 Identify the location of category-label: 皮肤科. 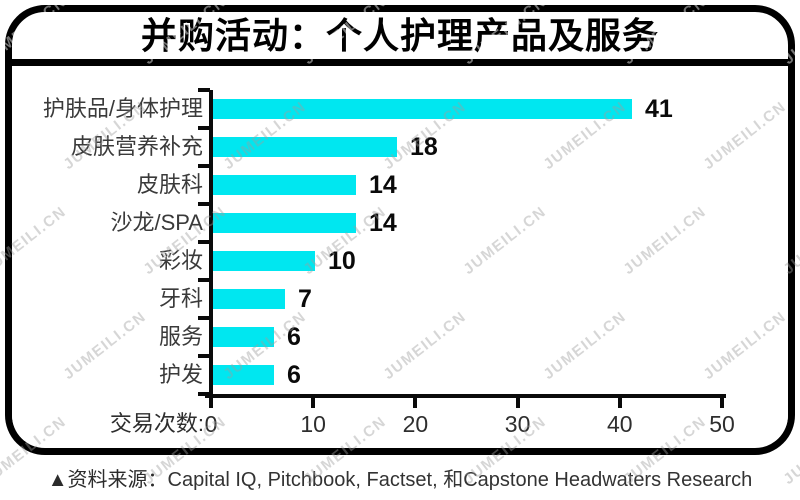
(169, 184).